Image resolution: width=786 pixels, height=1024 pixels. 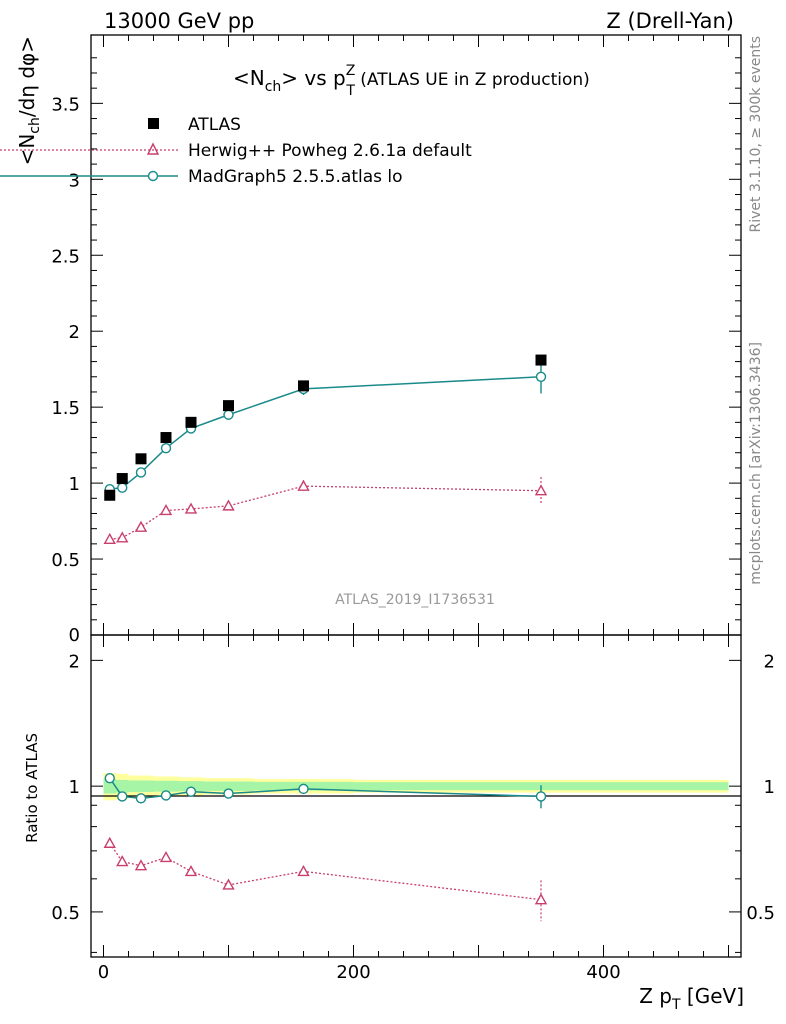 What do you see at coordinates (65, 408) in the screenshot?
I see `main-y-tick-label: 1.5` at bounding box center [65, 408].